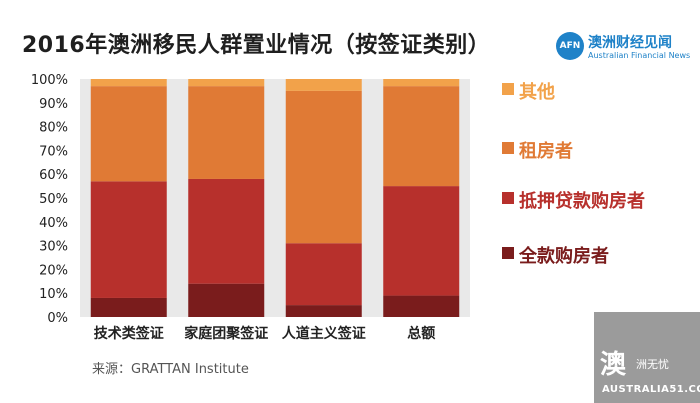  I want to click on corner-logo-cn-text: 洲无忧, so click(652, 364).